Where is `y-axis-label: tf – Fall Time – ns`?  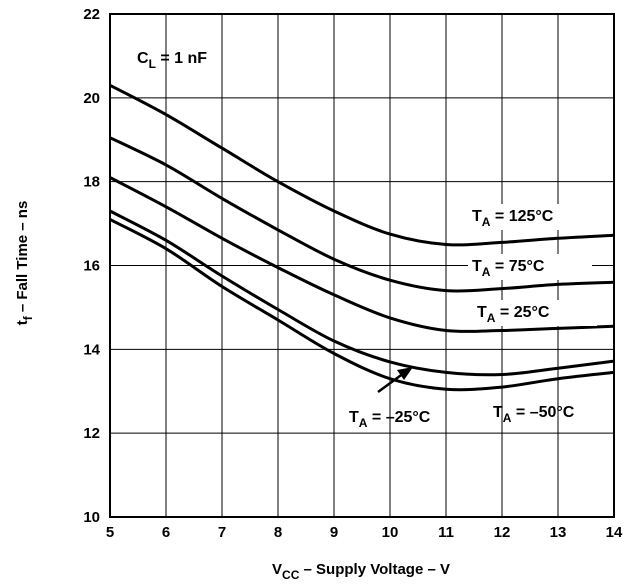
y-axis-label: tf – Fall Time – ns is located at coordinates (24, 263).